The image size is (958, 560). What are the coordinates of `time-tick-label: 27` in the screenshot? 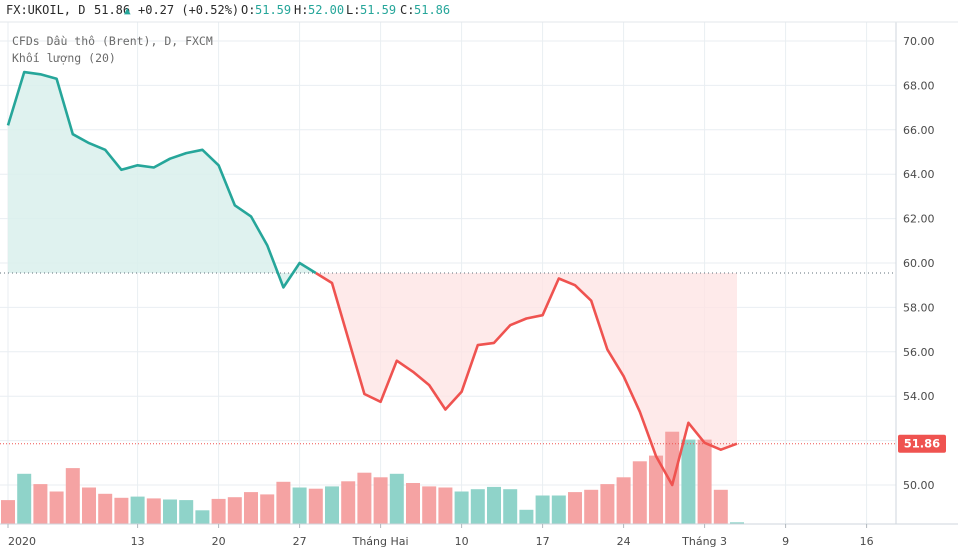 It's located at (300, 541).